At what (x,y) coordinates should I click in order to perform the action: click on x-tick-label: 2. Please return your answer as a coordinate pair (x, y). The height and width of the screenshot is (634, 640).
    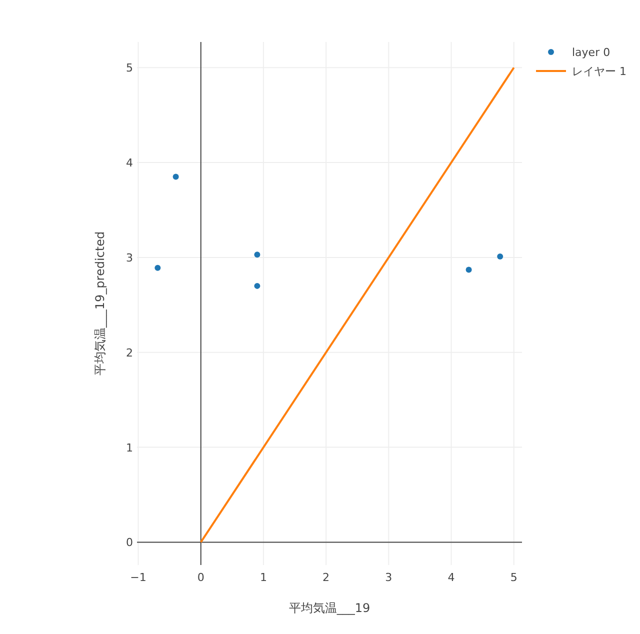
    Looking at the image, I should click on (326, 577).